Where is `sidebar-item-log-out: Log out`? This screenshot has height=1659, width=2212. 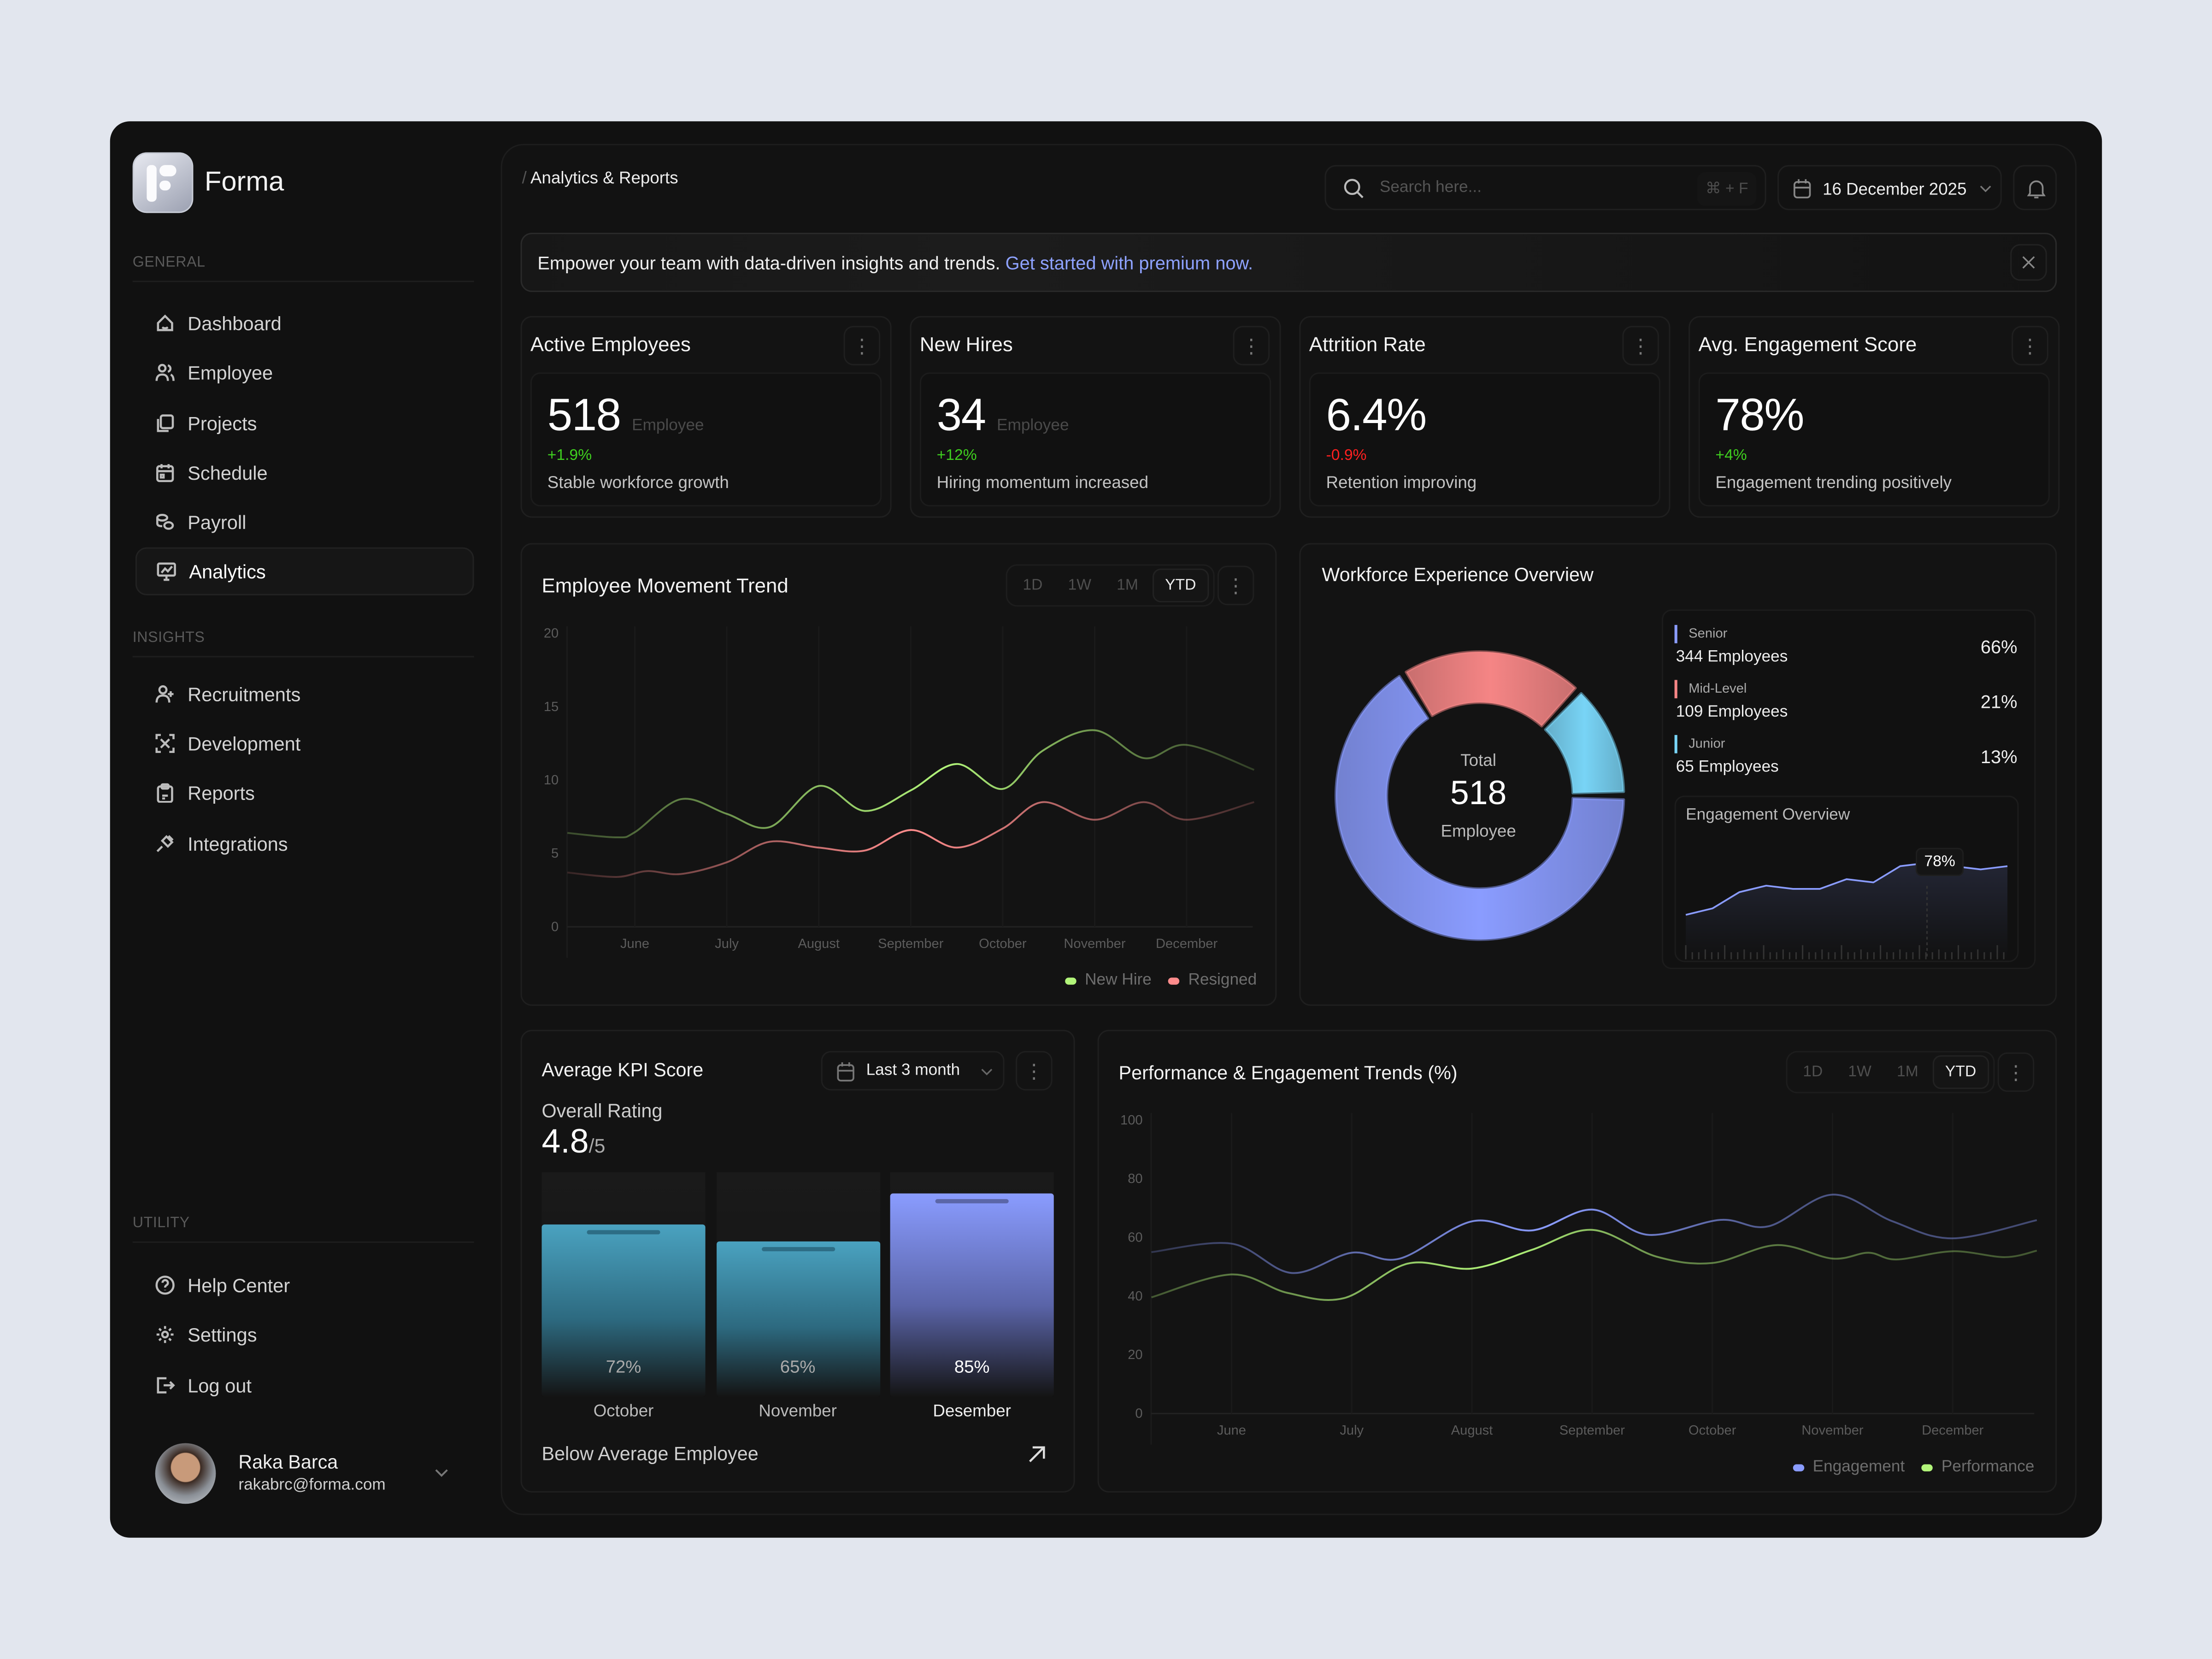
sidebar-item-log-out: Log out is located at coordinates (304, 1385).